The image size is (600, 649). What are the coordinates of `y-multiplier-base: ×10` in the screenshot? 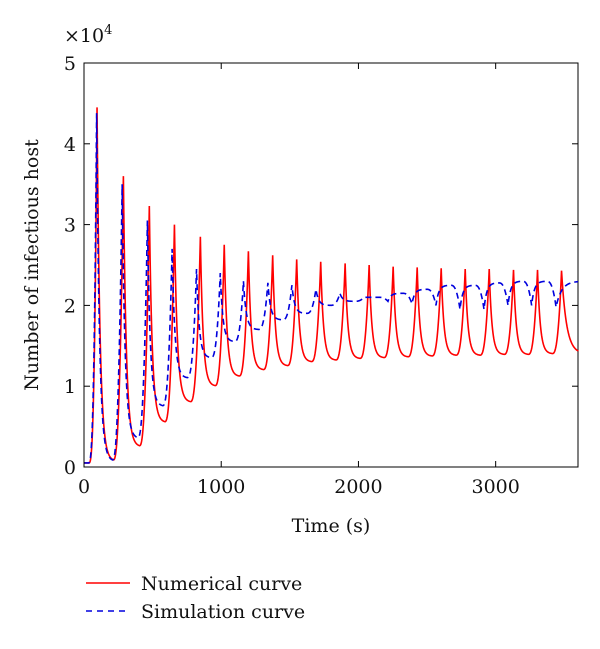 It's located at (84, 36).